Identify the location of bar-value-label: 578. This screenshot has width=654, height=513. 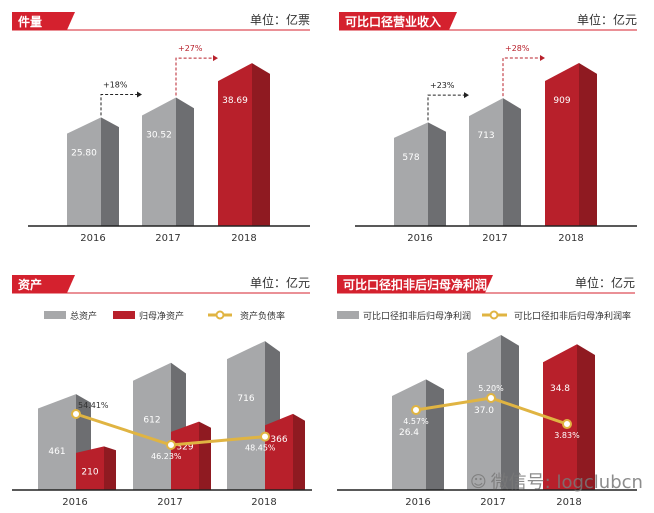
(410, 158).